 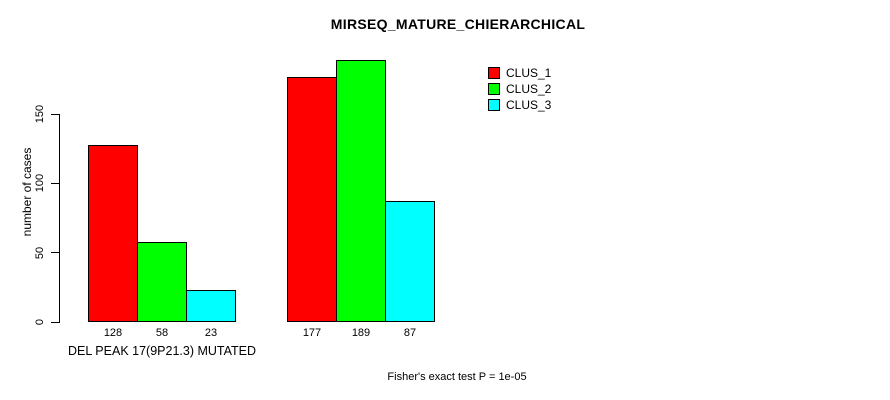 What do you see at coordinates (59, 218) in the screenshot?
I see `y-axis-line` at bounding box center [59, 218].